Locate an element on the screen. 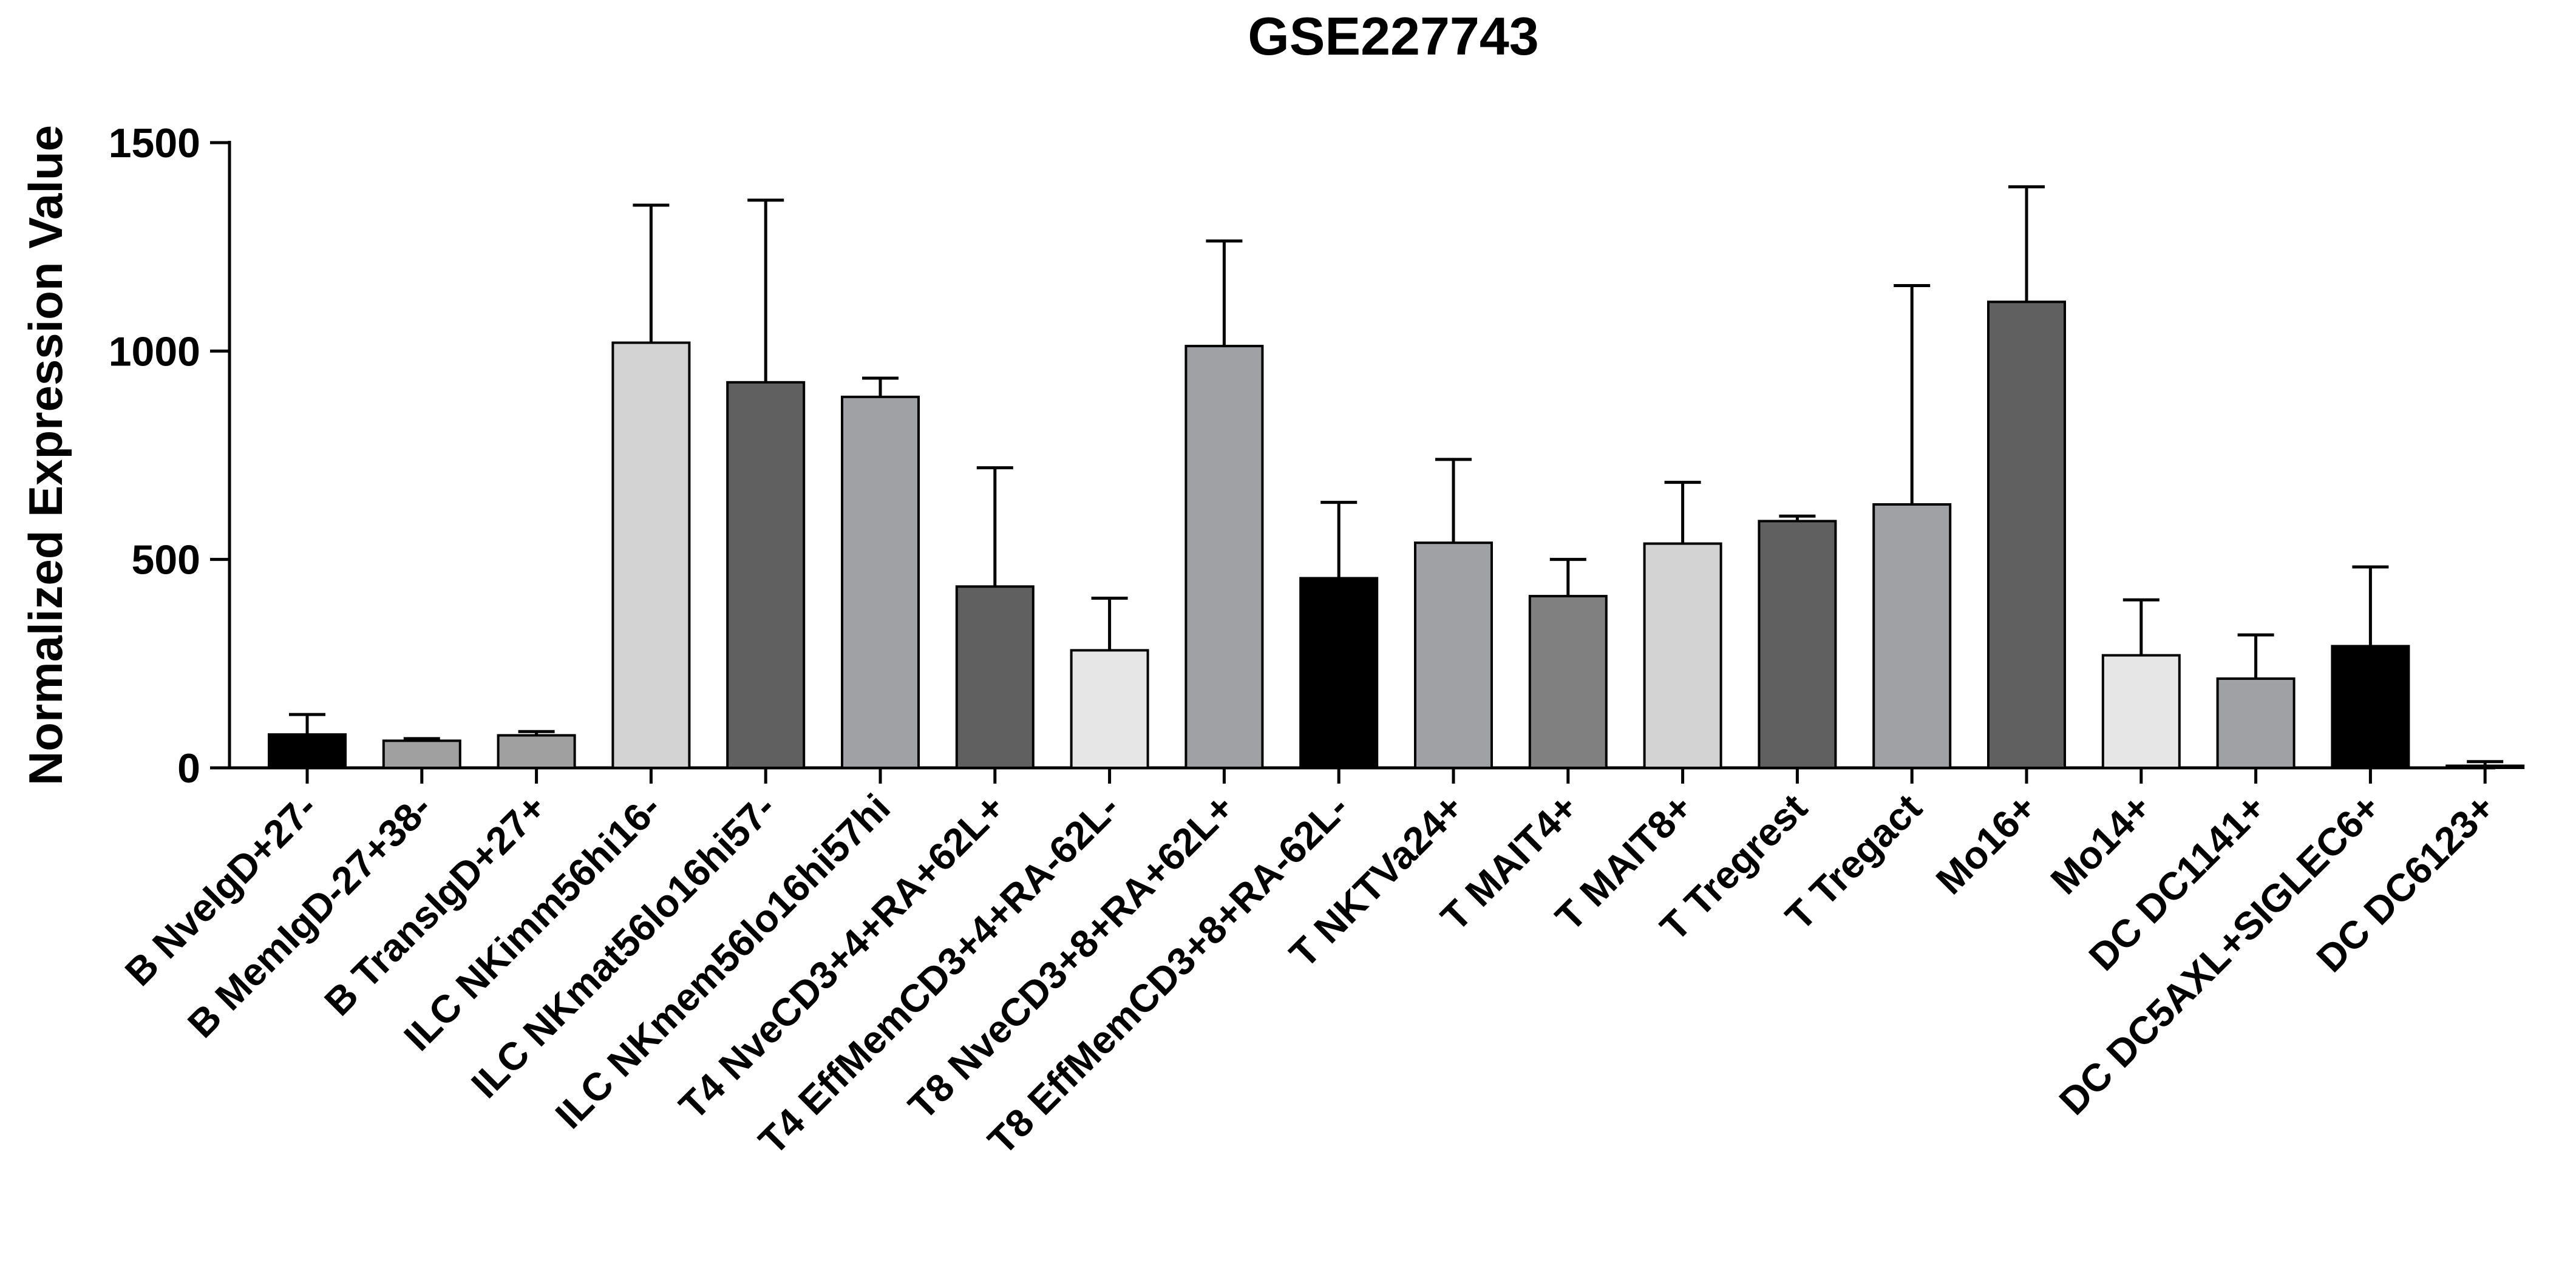 This screenshot has height=1268, width=2576. chart-title: GSE227743 is located at coordinates (1393, 36).